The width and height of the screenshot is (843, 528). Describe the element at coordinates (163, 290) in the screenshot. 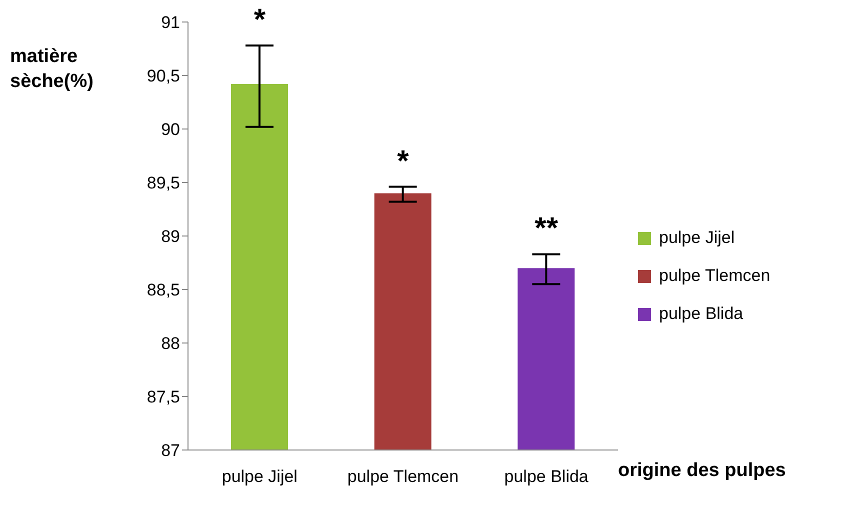

I see `y-tick-label: 88,5` at that location.